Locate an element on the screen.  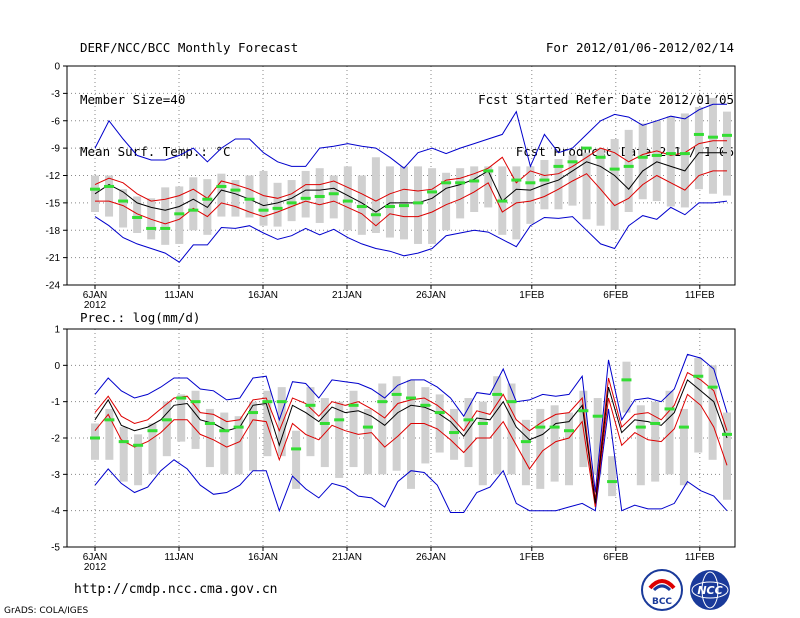
x-tick-label: 21JAN is located at coordinates (347, 557).